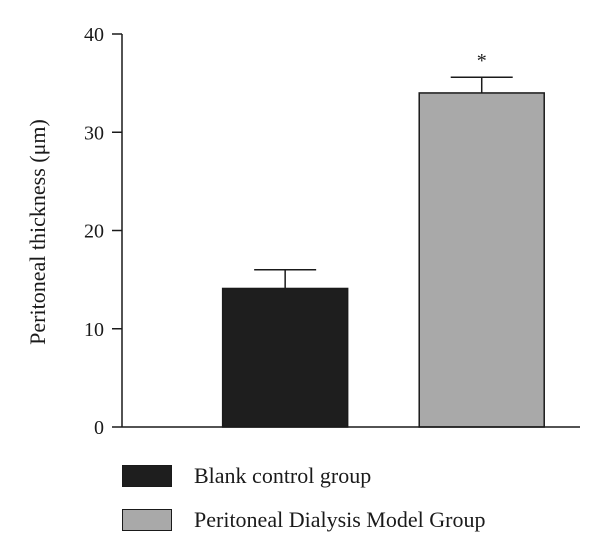  I want to click on legend-item-pd-model: Peritoneal Dialysis Model Group, so click(303, 520).